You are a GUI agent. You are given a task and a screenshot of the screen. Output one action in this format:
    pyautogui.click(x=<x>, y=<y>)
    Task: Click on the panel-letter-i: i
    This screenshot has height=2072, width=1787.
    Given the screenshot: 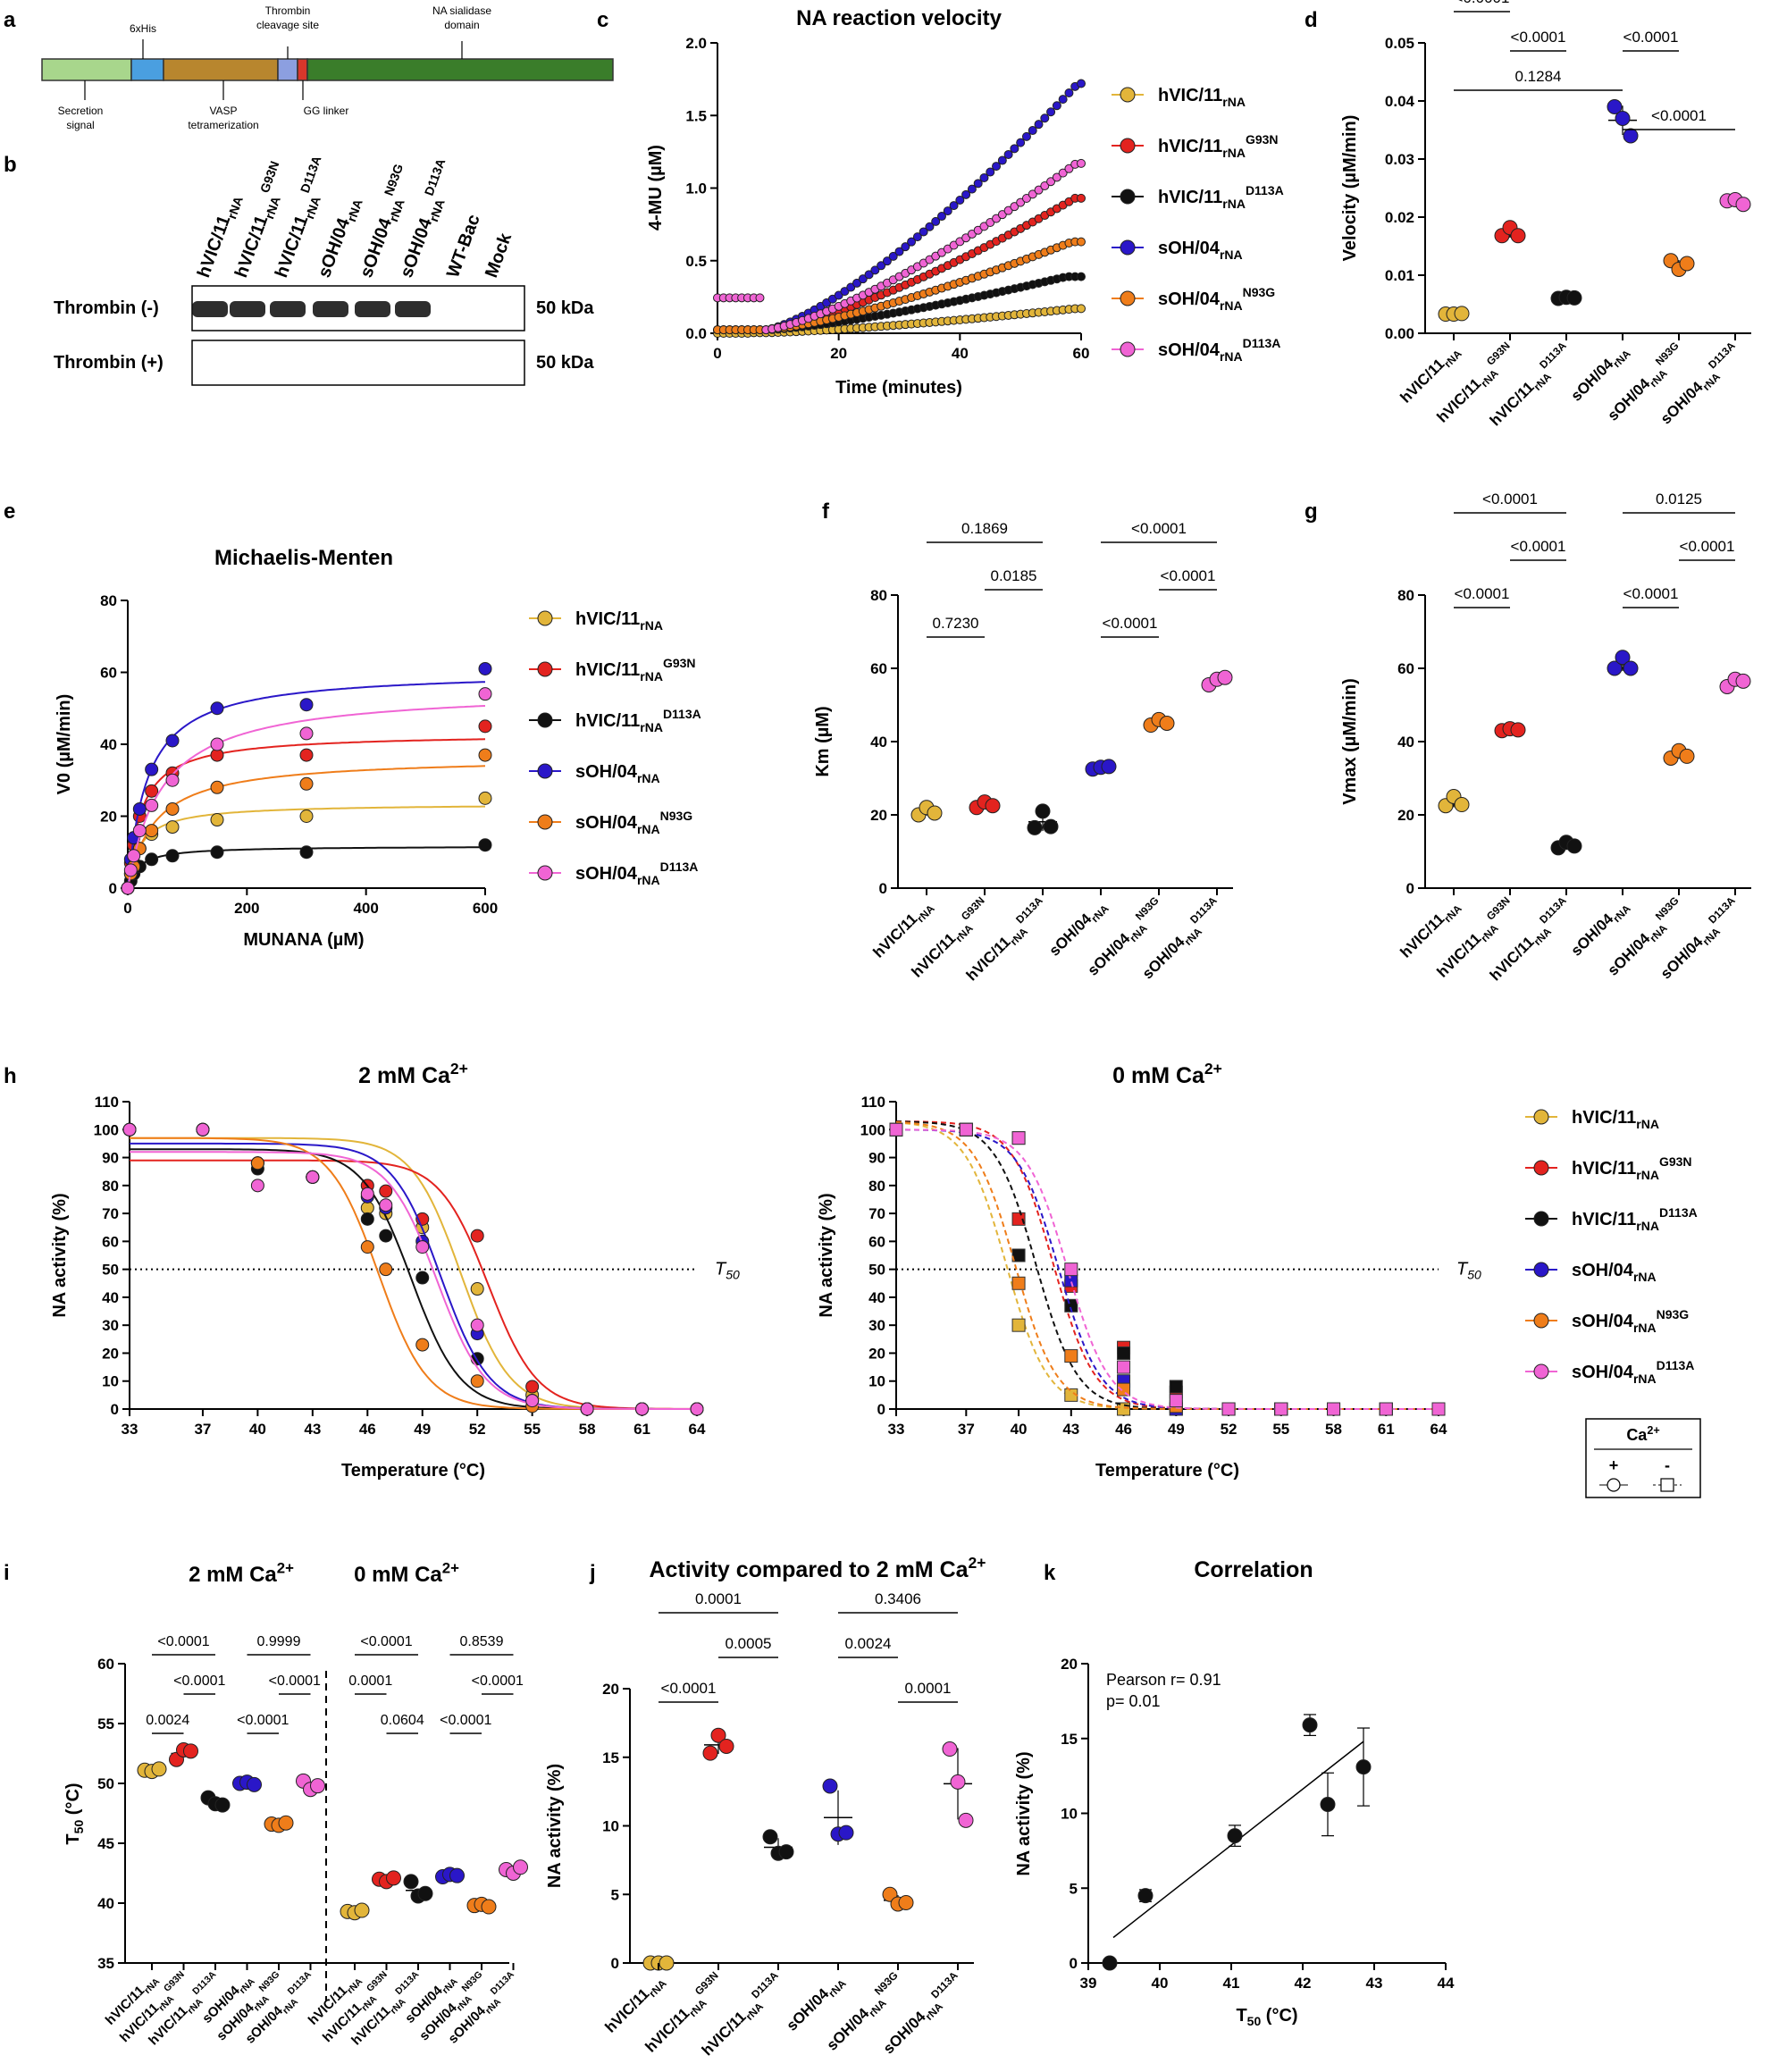 What is the action you would take?
    pyautogui.click(x=7, y=1573)
    